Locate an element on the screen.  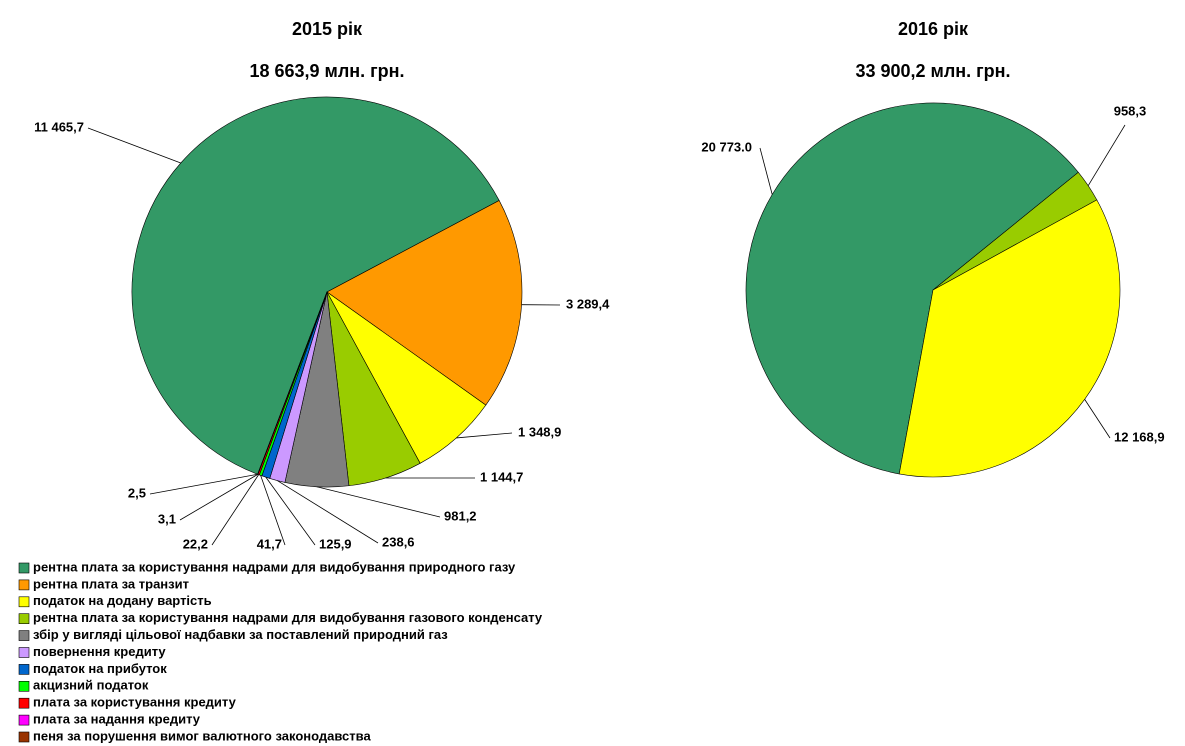
data-label: 20 773.0 is located at coordinates (726, 146).